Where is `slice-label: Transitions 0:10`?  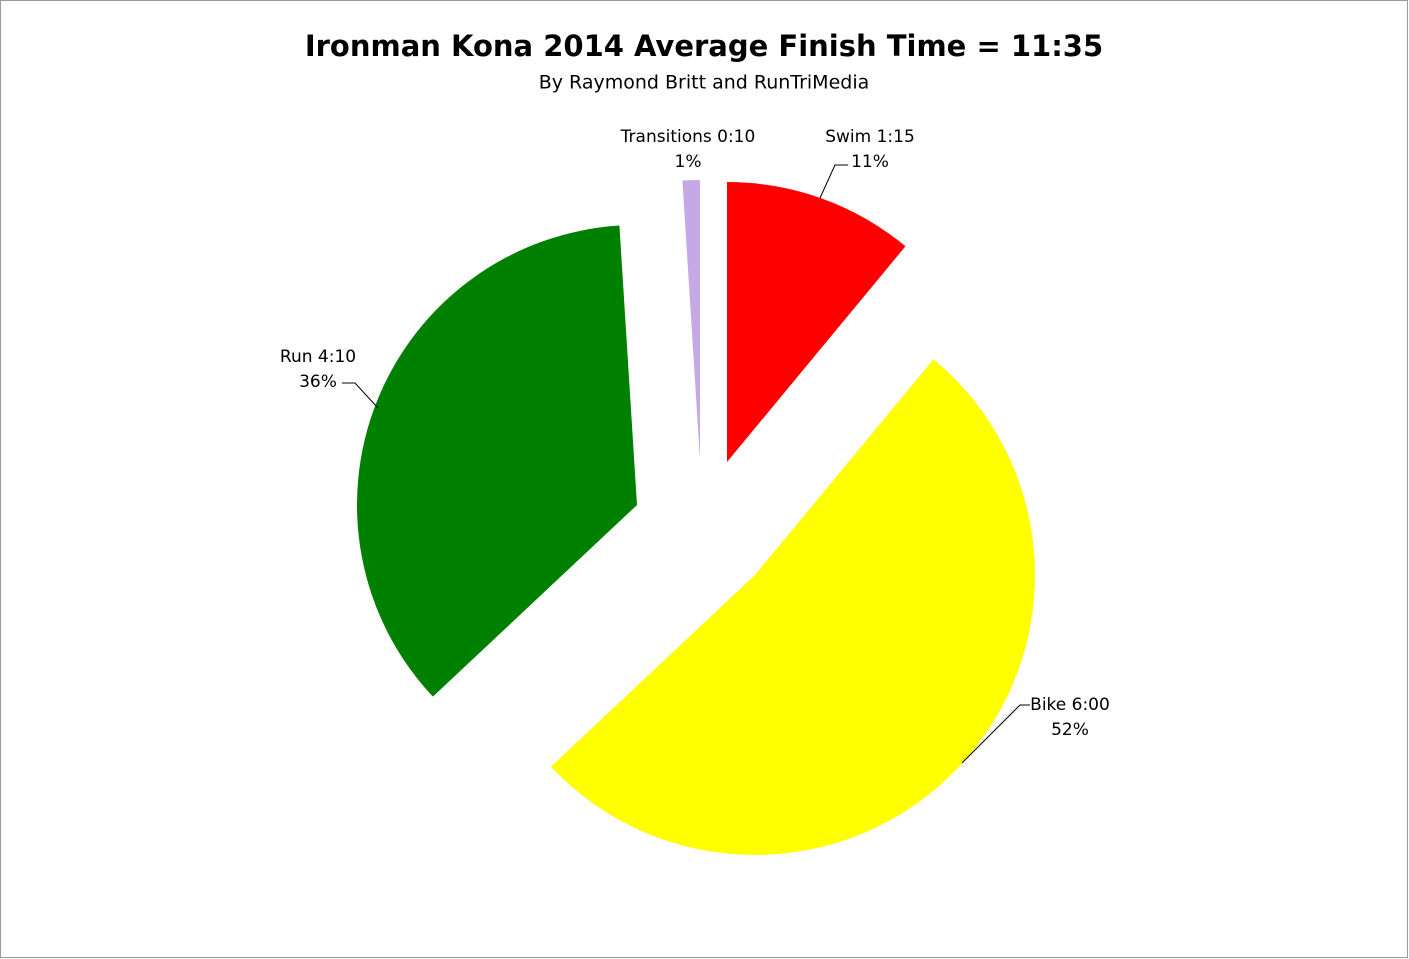
slice-label: Transitions 0:10 is located at coordinates (688, 137).